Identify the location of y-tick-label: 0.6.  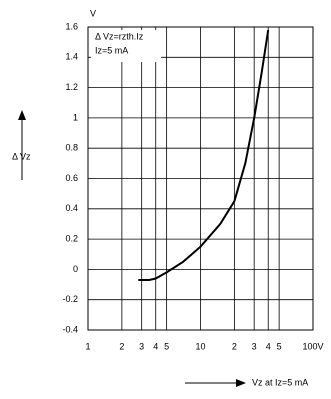
(71, 178).